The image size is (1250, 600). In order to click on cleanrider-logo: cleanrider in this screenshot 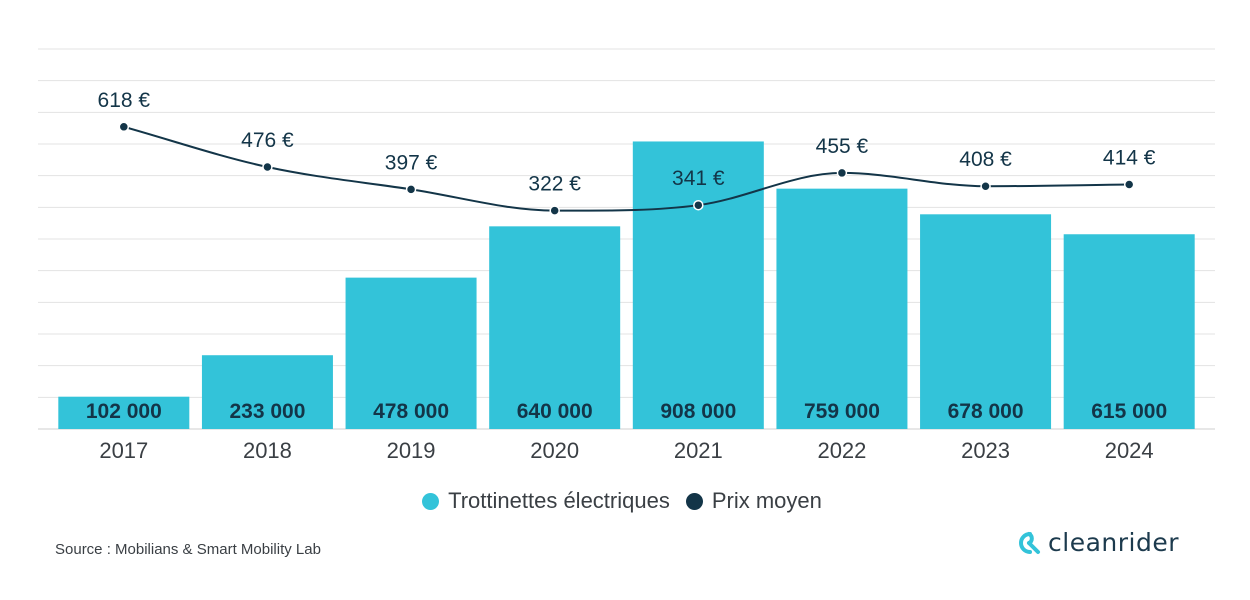, I will do `click(1097, 542)`.